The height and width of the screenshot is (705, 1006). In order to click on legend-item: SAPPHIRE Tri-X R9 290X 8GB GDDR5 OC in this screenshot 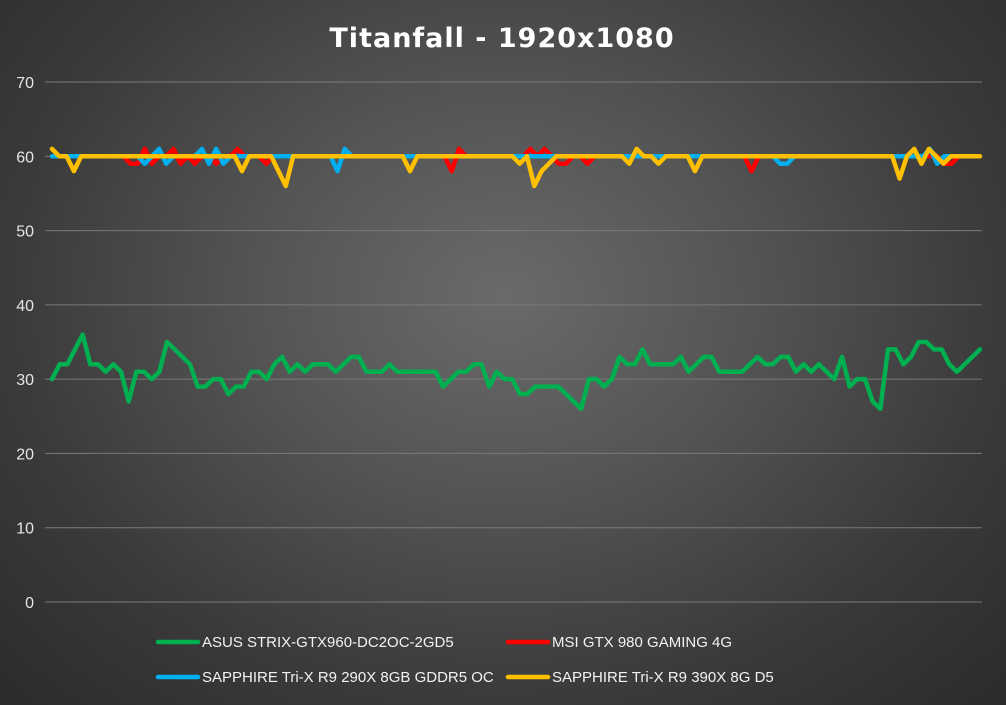, I will do `click(324, 677)`.